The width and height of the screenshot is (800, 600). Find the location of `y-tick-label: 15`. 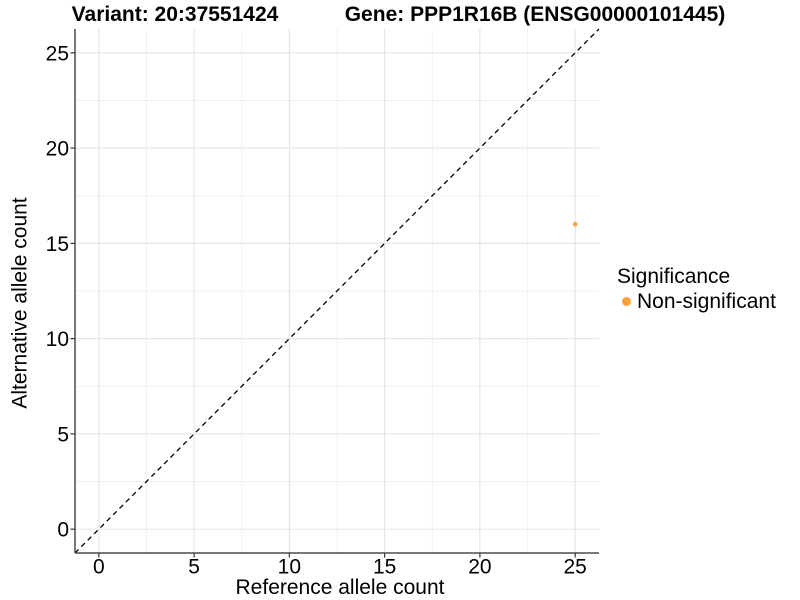

y-tick-label: 15 is located at coordinates (57, 244).